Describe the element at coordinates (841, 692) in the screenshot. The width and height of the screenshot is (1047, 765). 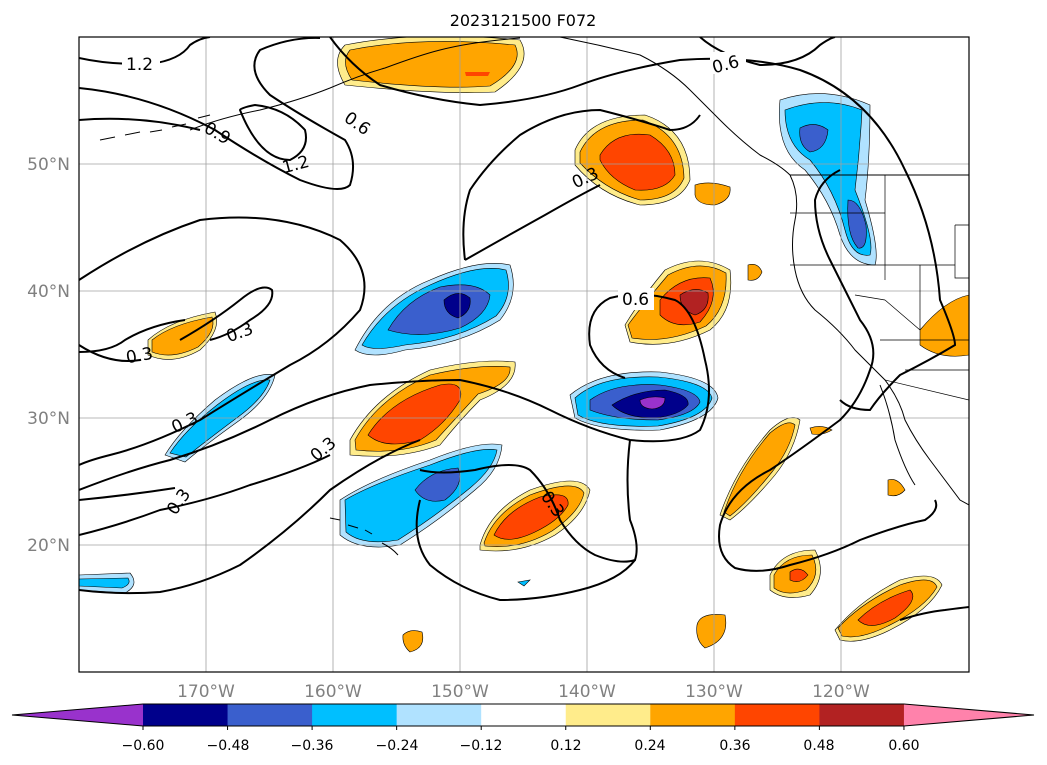
I see `lon-label: 120°W` at that location.